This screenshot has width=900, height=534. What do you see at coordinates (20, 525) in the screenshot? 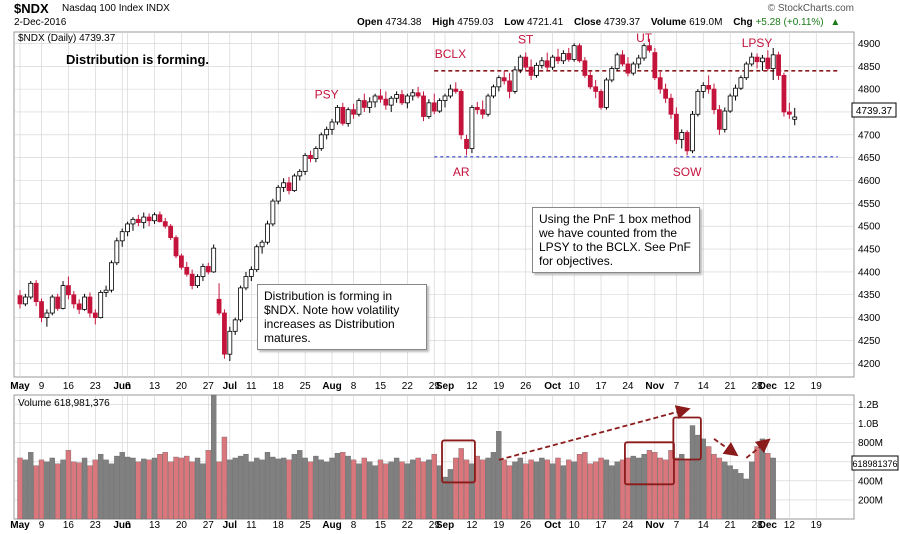
I see `volume-x-tick-label: May` at bounding box center [20, 525].